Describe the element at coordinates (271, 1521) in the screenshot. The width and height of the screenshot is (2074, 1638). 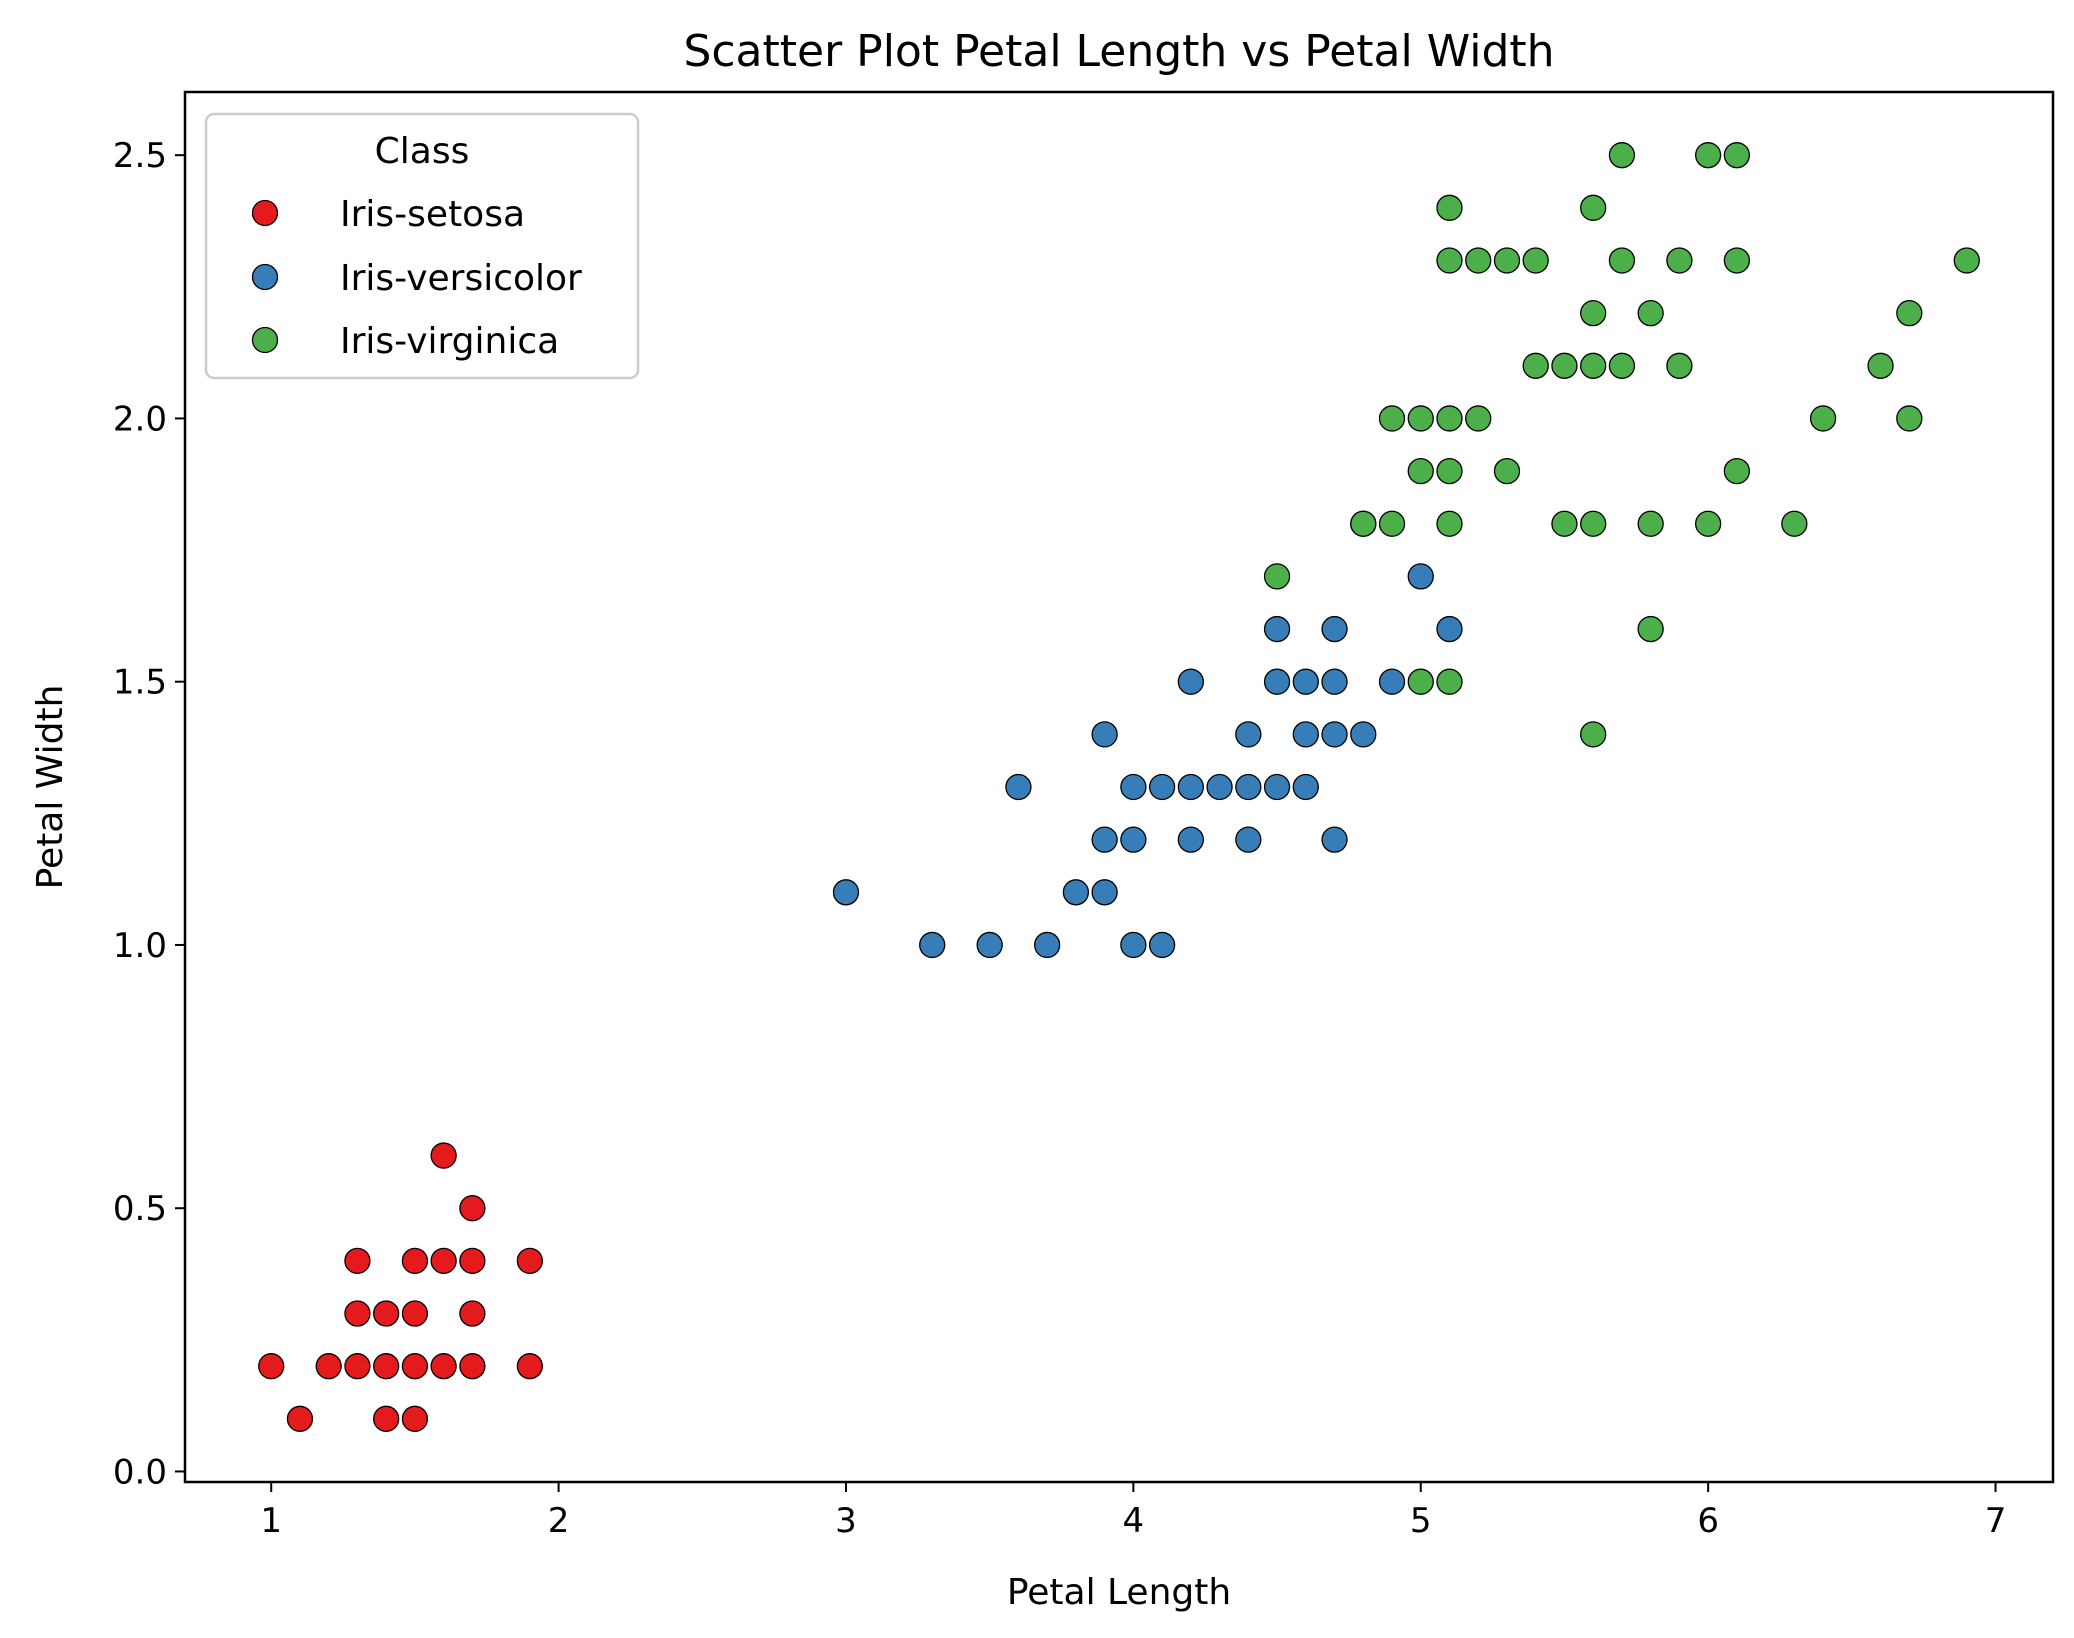
I see `x-tick-label-0: 1` at that location.